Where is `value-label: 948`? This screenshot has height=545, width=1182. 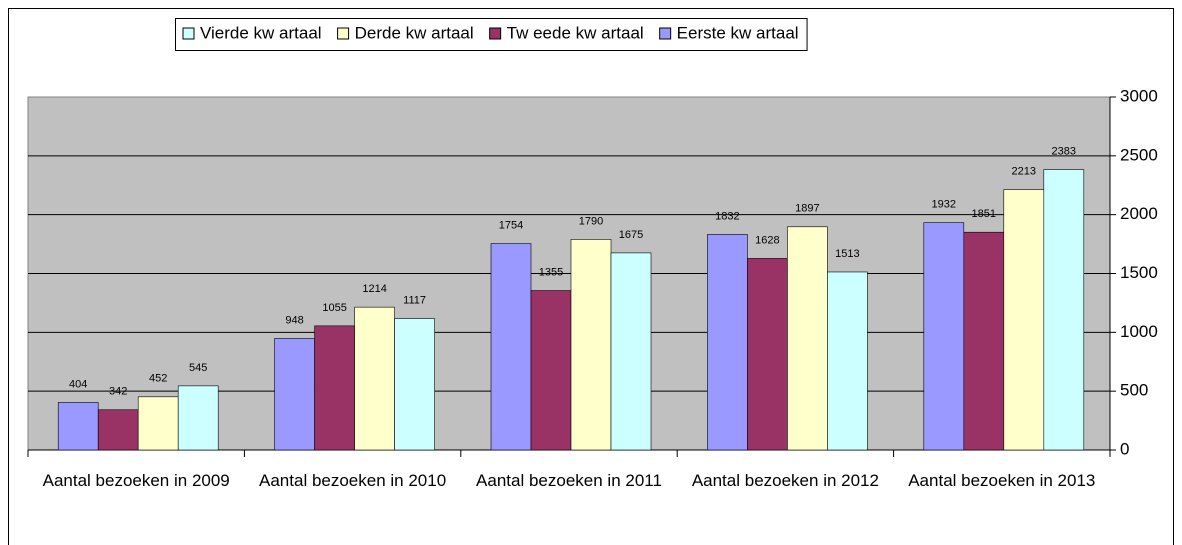
value-label: 948 is located at coordinates (294, 320).